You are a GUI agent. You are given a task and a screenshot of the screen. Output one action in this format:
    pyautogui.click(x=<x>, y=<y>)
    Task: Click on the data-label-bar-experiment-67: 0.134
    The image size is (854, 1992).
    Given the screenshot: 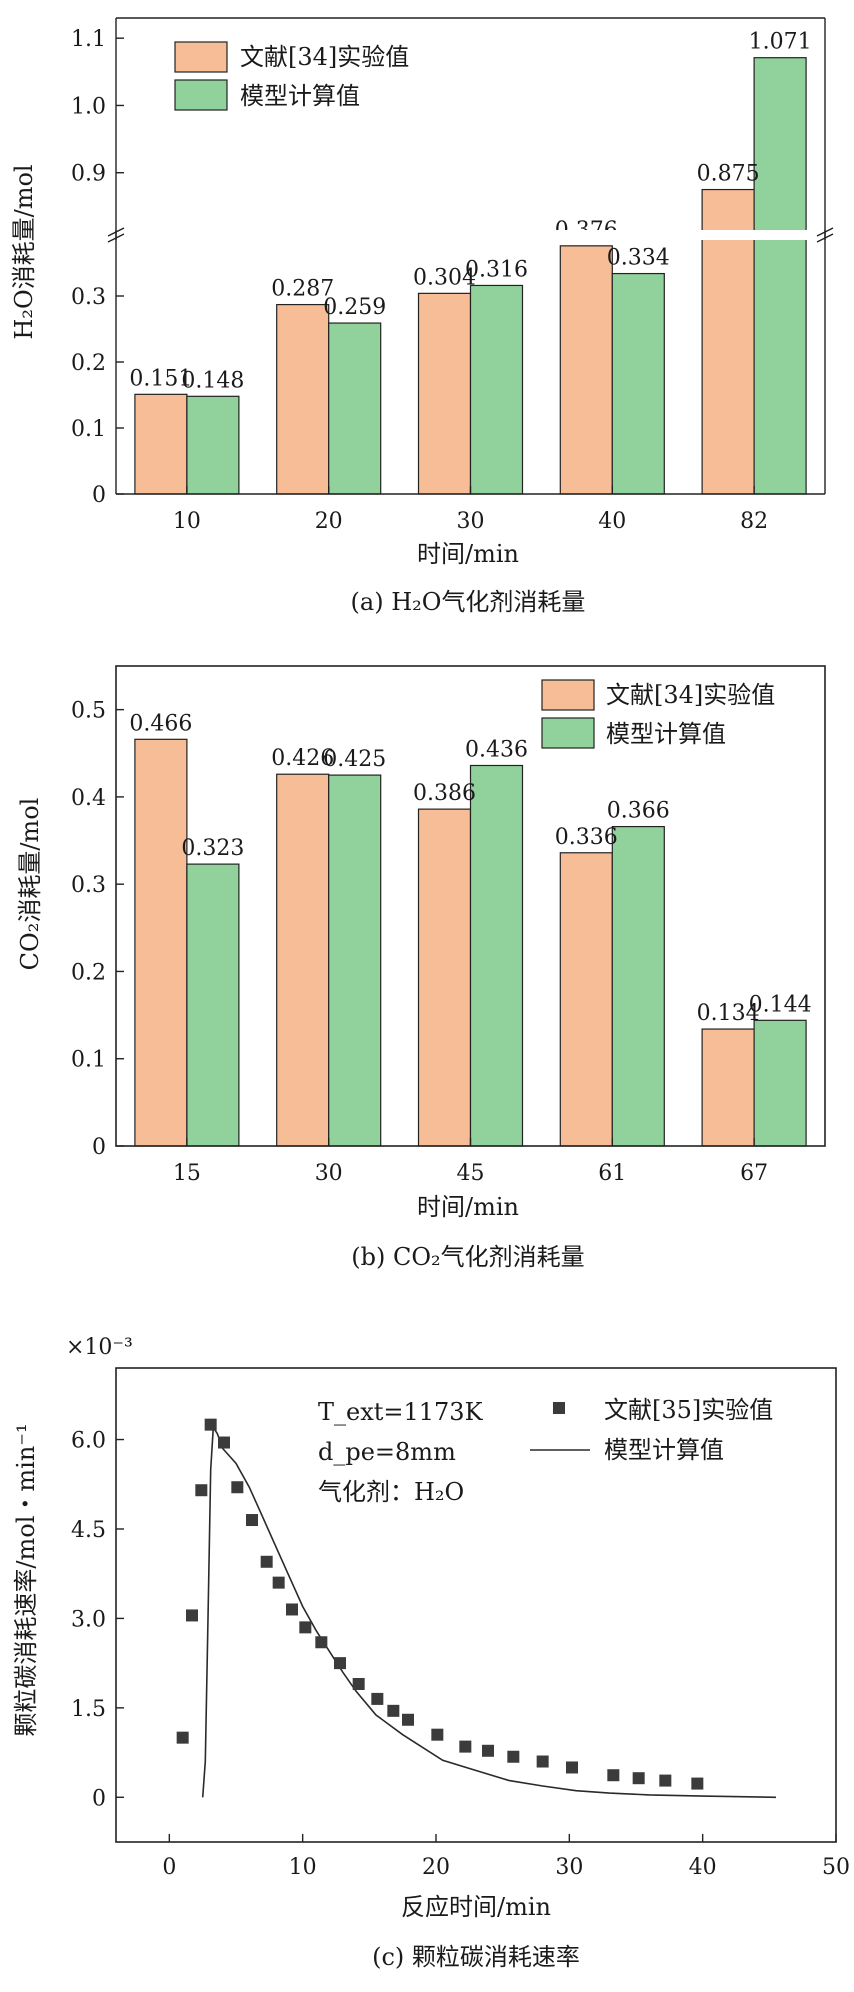 What is the action you would take?
    pyautogui.click(x=728, y=1013)
    